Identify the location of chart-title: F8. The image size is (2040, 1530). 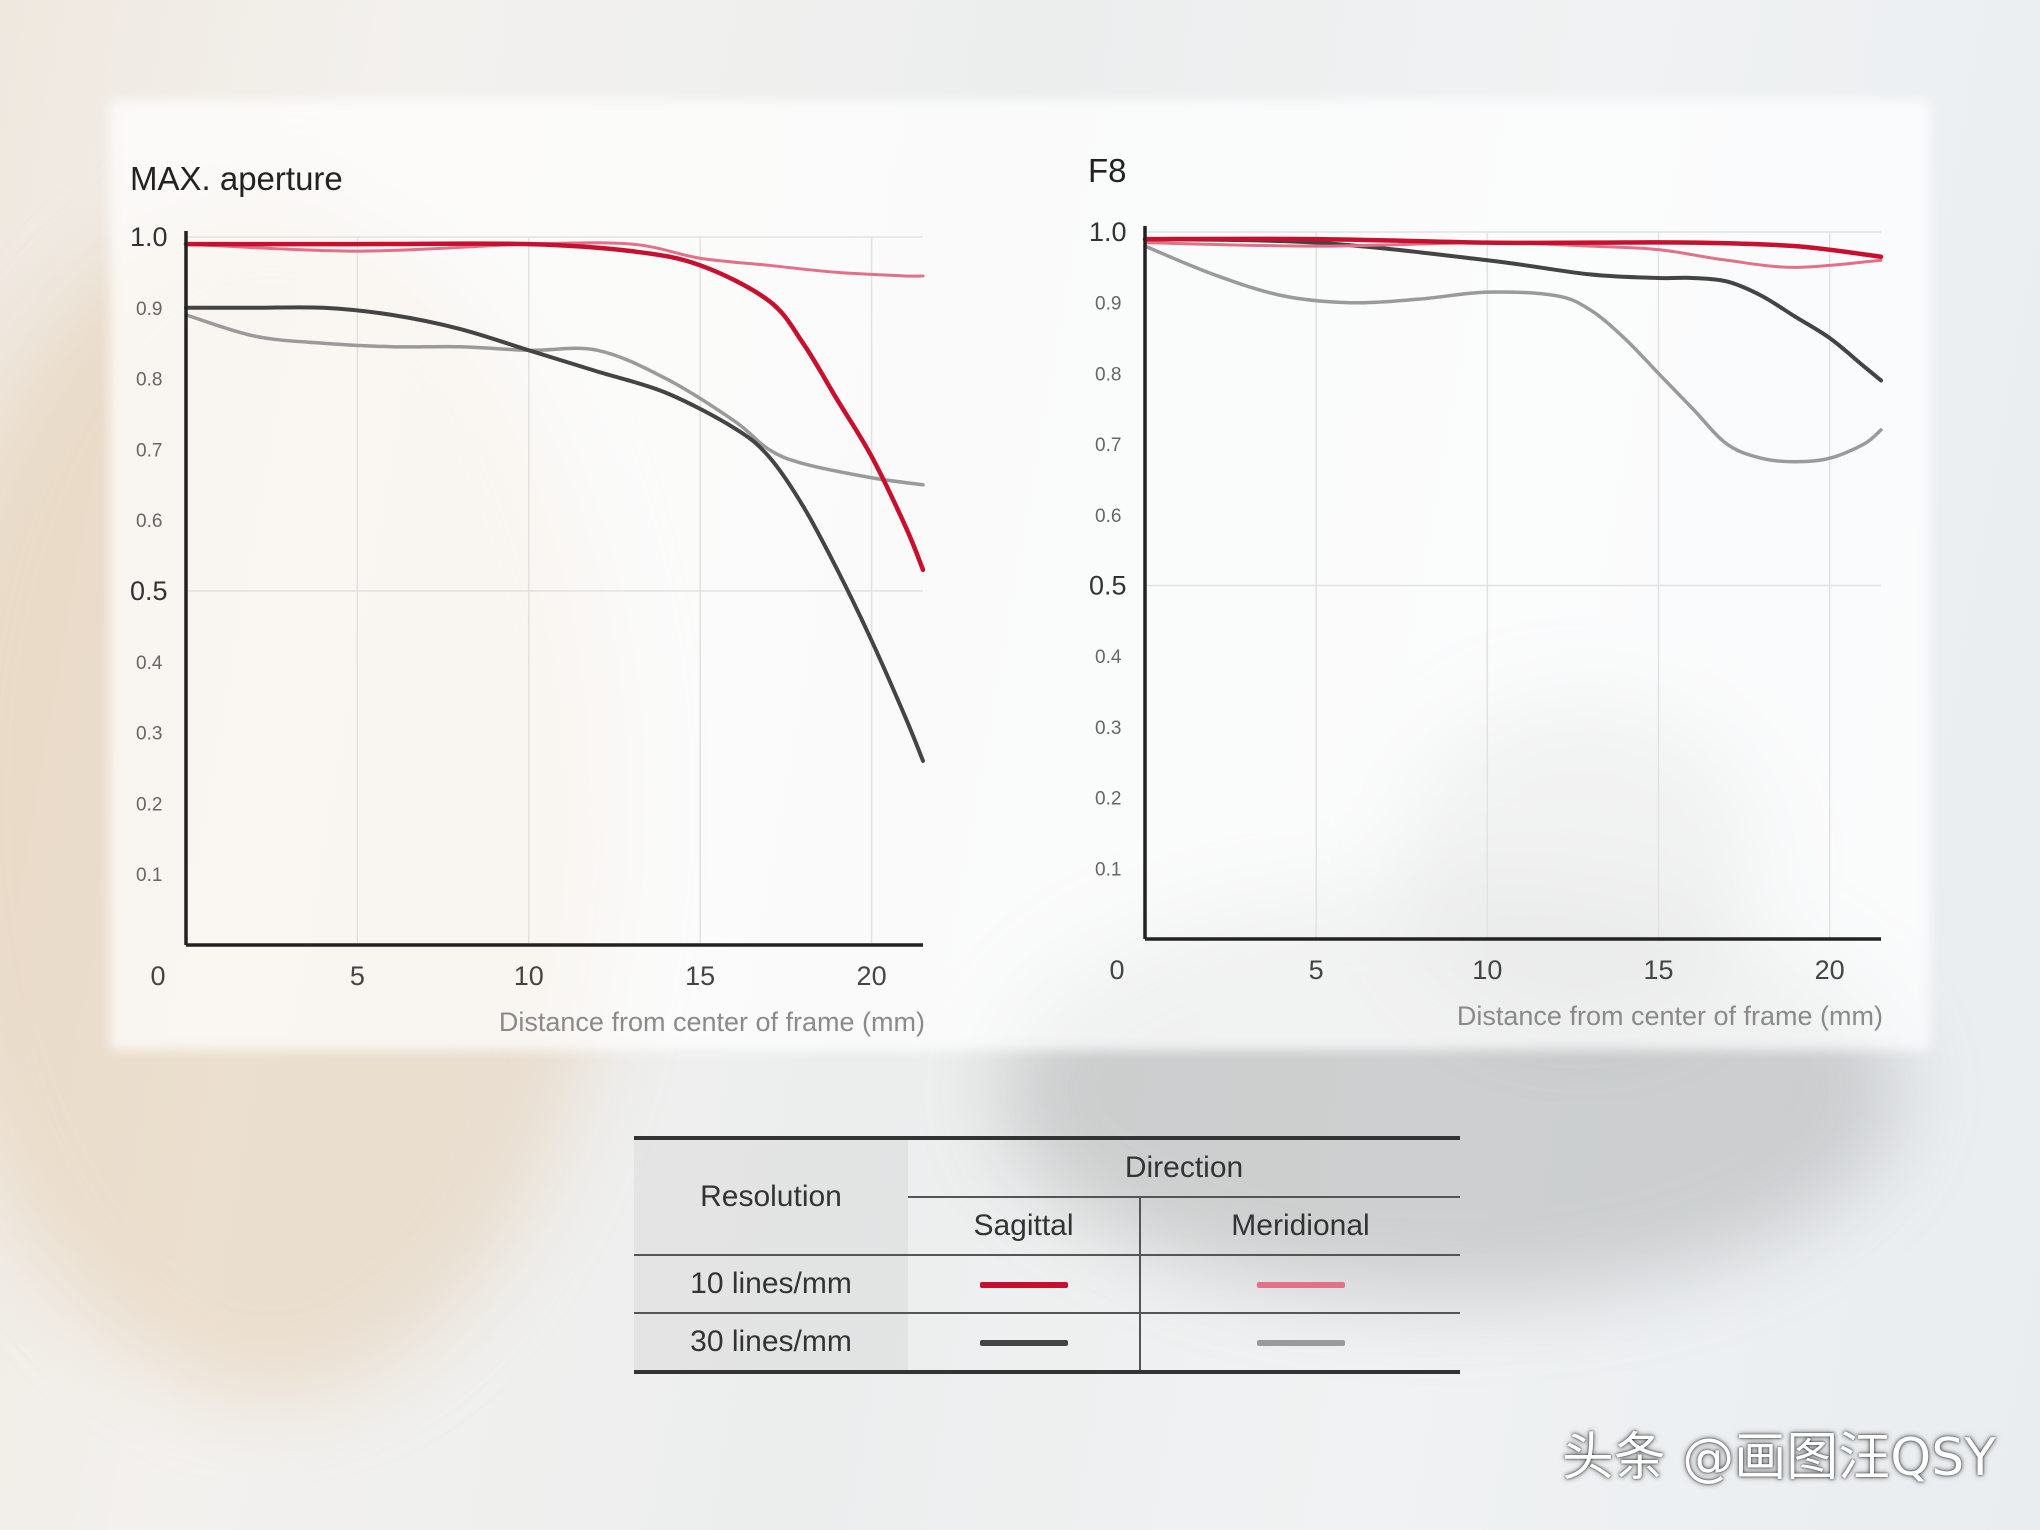
(1107, 170).